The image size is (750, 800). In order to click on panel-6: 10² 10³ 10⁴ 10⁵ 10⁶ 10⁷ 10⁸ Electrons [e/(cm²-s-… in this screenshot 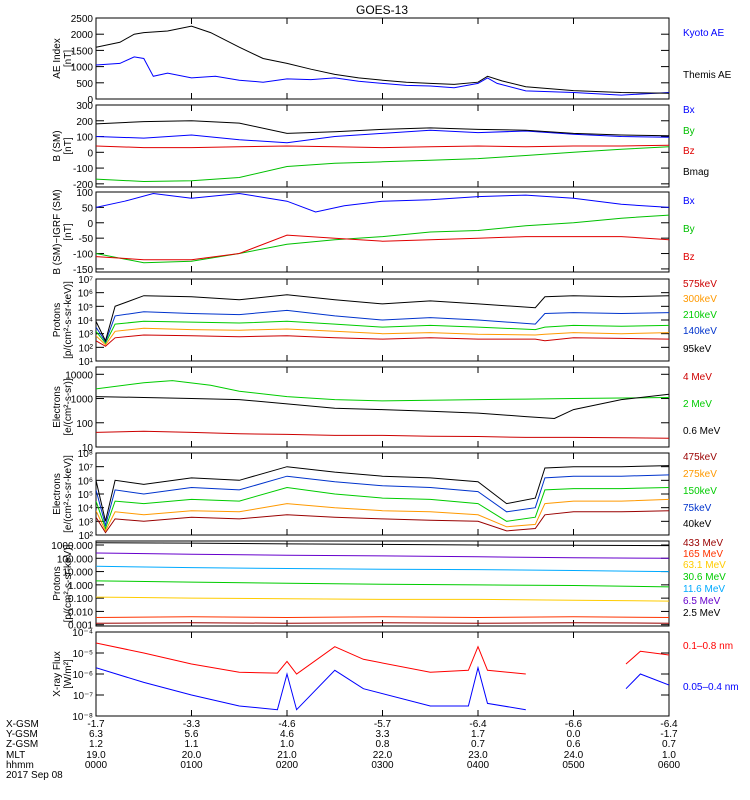, I will do `click(384, 495)`.